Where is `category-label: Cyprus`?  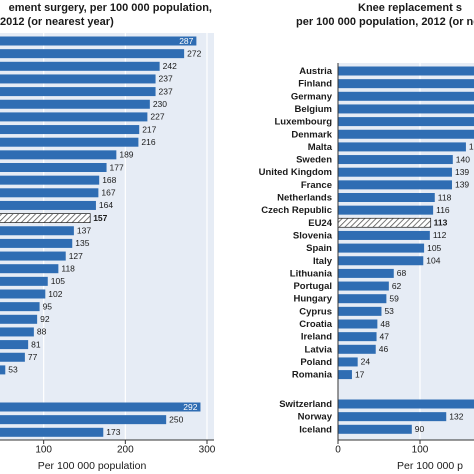
category-label: Cyprus is located at coordinates (315, 311).